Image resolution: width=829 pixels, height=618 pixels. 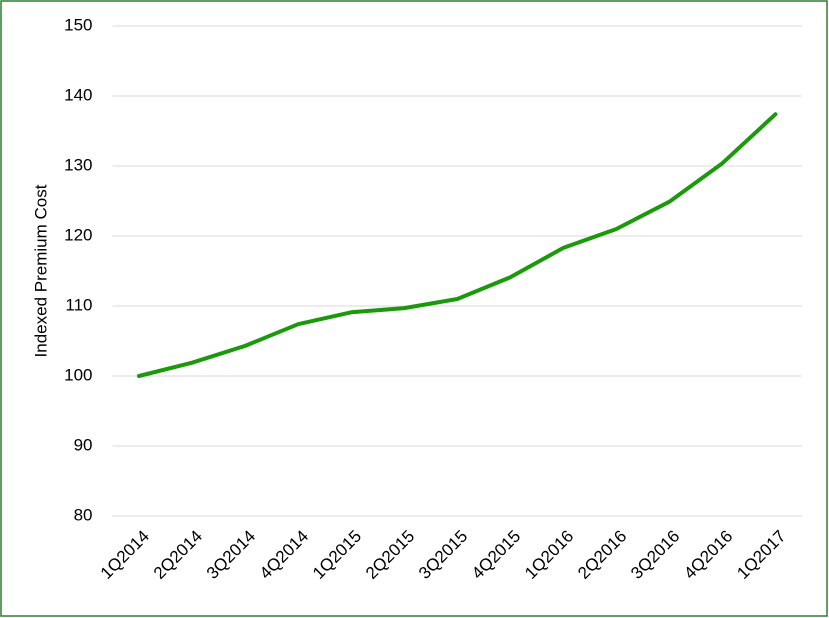 What do you see at coordinates (78, 374) in the screenshot?
I see `y-tick-label: 100` at bounding box center [78, 374].